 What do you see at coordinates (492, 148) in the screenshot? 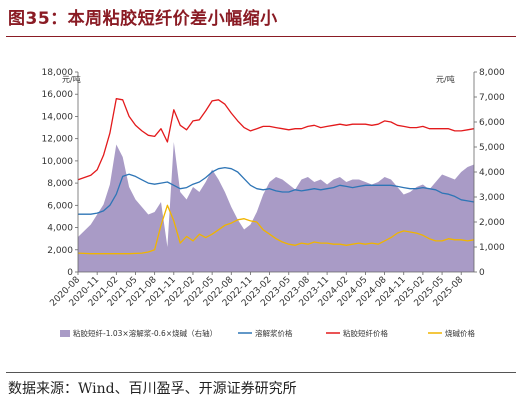
I see `right-tick-label: 5,000` at bounding box center [492, 148].